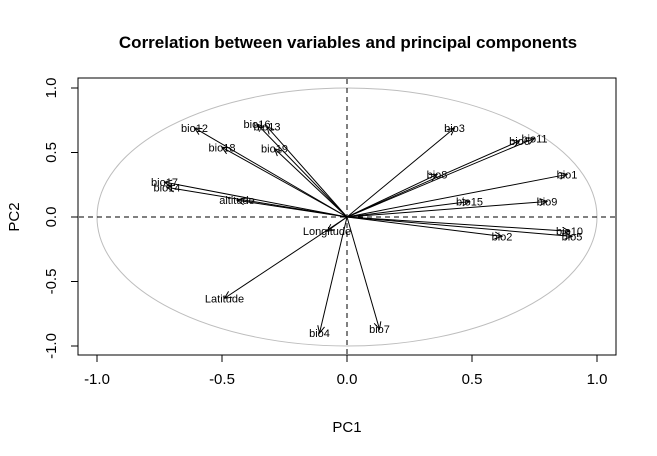 This screenshot has width=657, height=456. Describe the element at coordinates (51, 282) in the screenshot. I see `y-tick-label: -0.5` at that location.